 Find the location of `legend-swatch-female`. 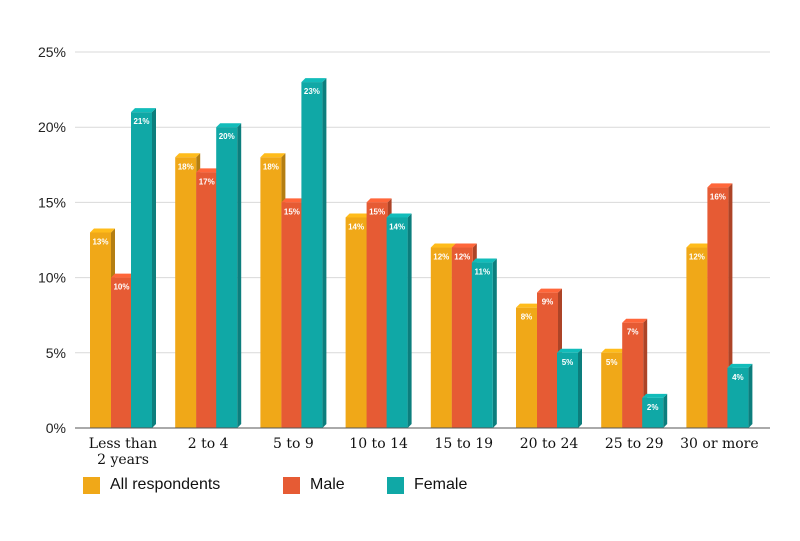

legend-swatch-female is located at coordinates (395, 485).